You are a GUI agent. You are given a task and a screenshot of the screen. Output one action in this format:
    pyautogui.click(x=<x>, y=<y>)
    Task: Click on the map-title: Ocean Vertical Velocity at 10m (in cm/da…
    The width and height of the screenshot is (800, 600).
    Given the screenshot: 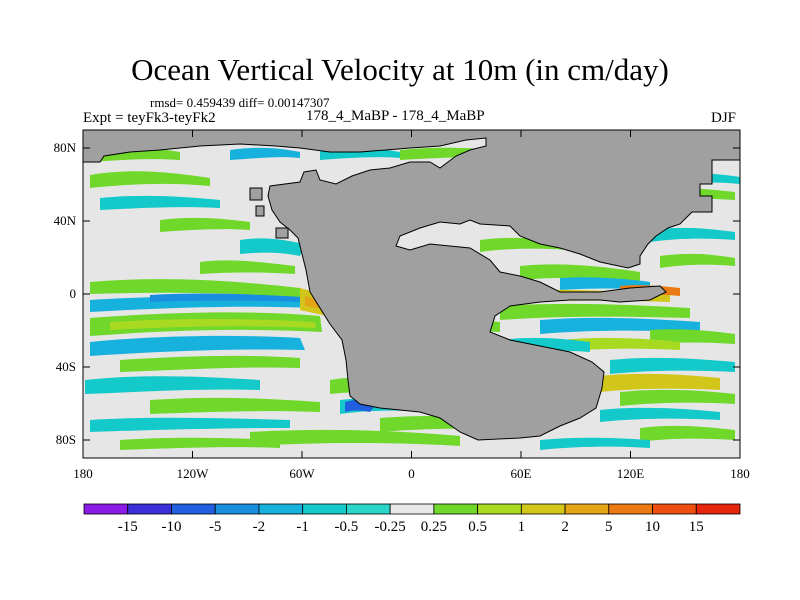 What is the action you would take?
    pyautogui.click(x=400, y=69)
    